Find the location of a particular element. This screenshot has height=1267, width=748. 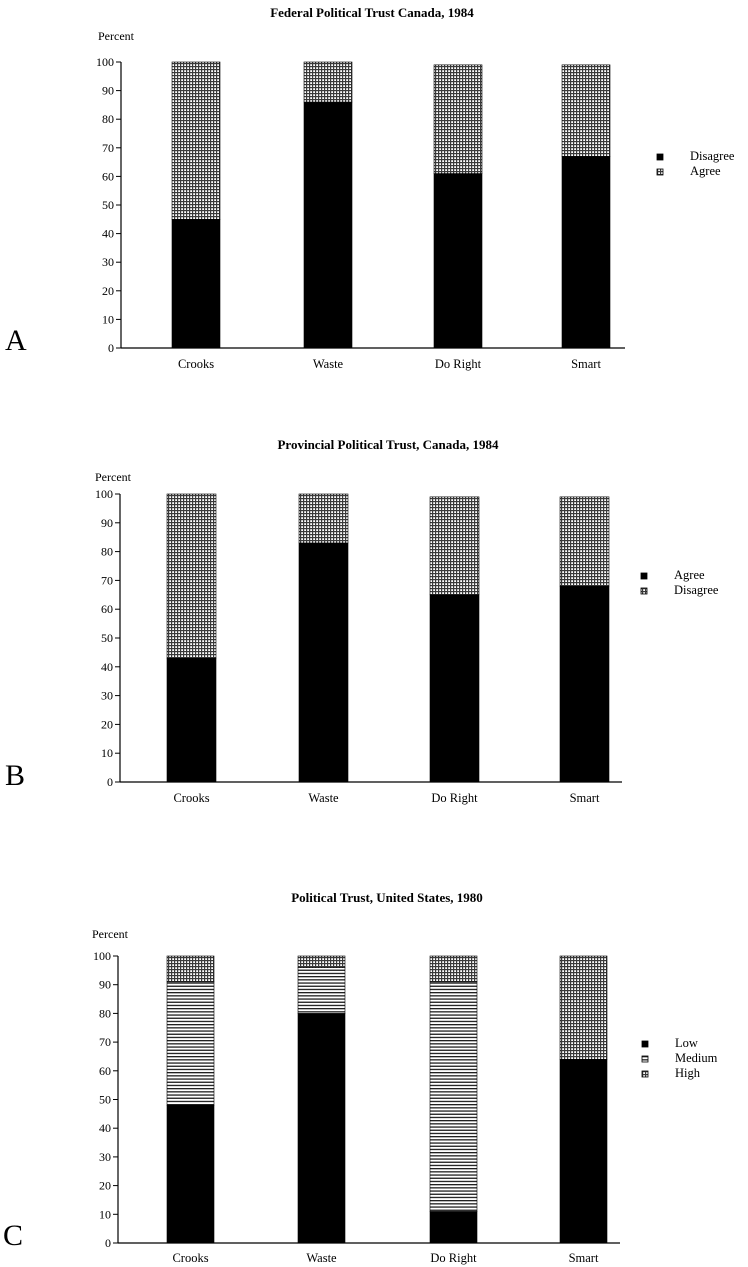

bar-low-waste is located at coordinates (321, 1128).